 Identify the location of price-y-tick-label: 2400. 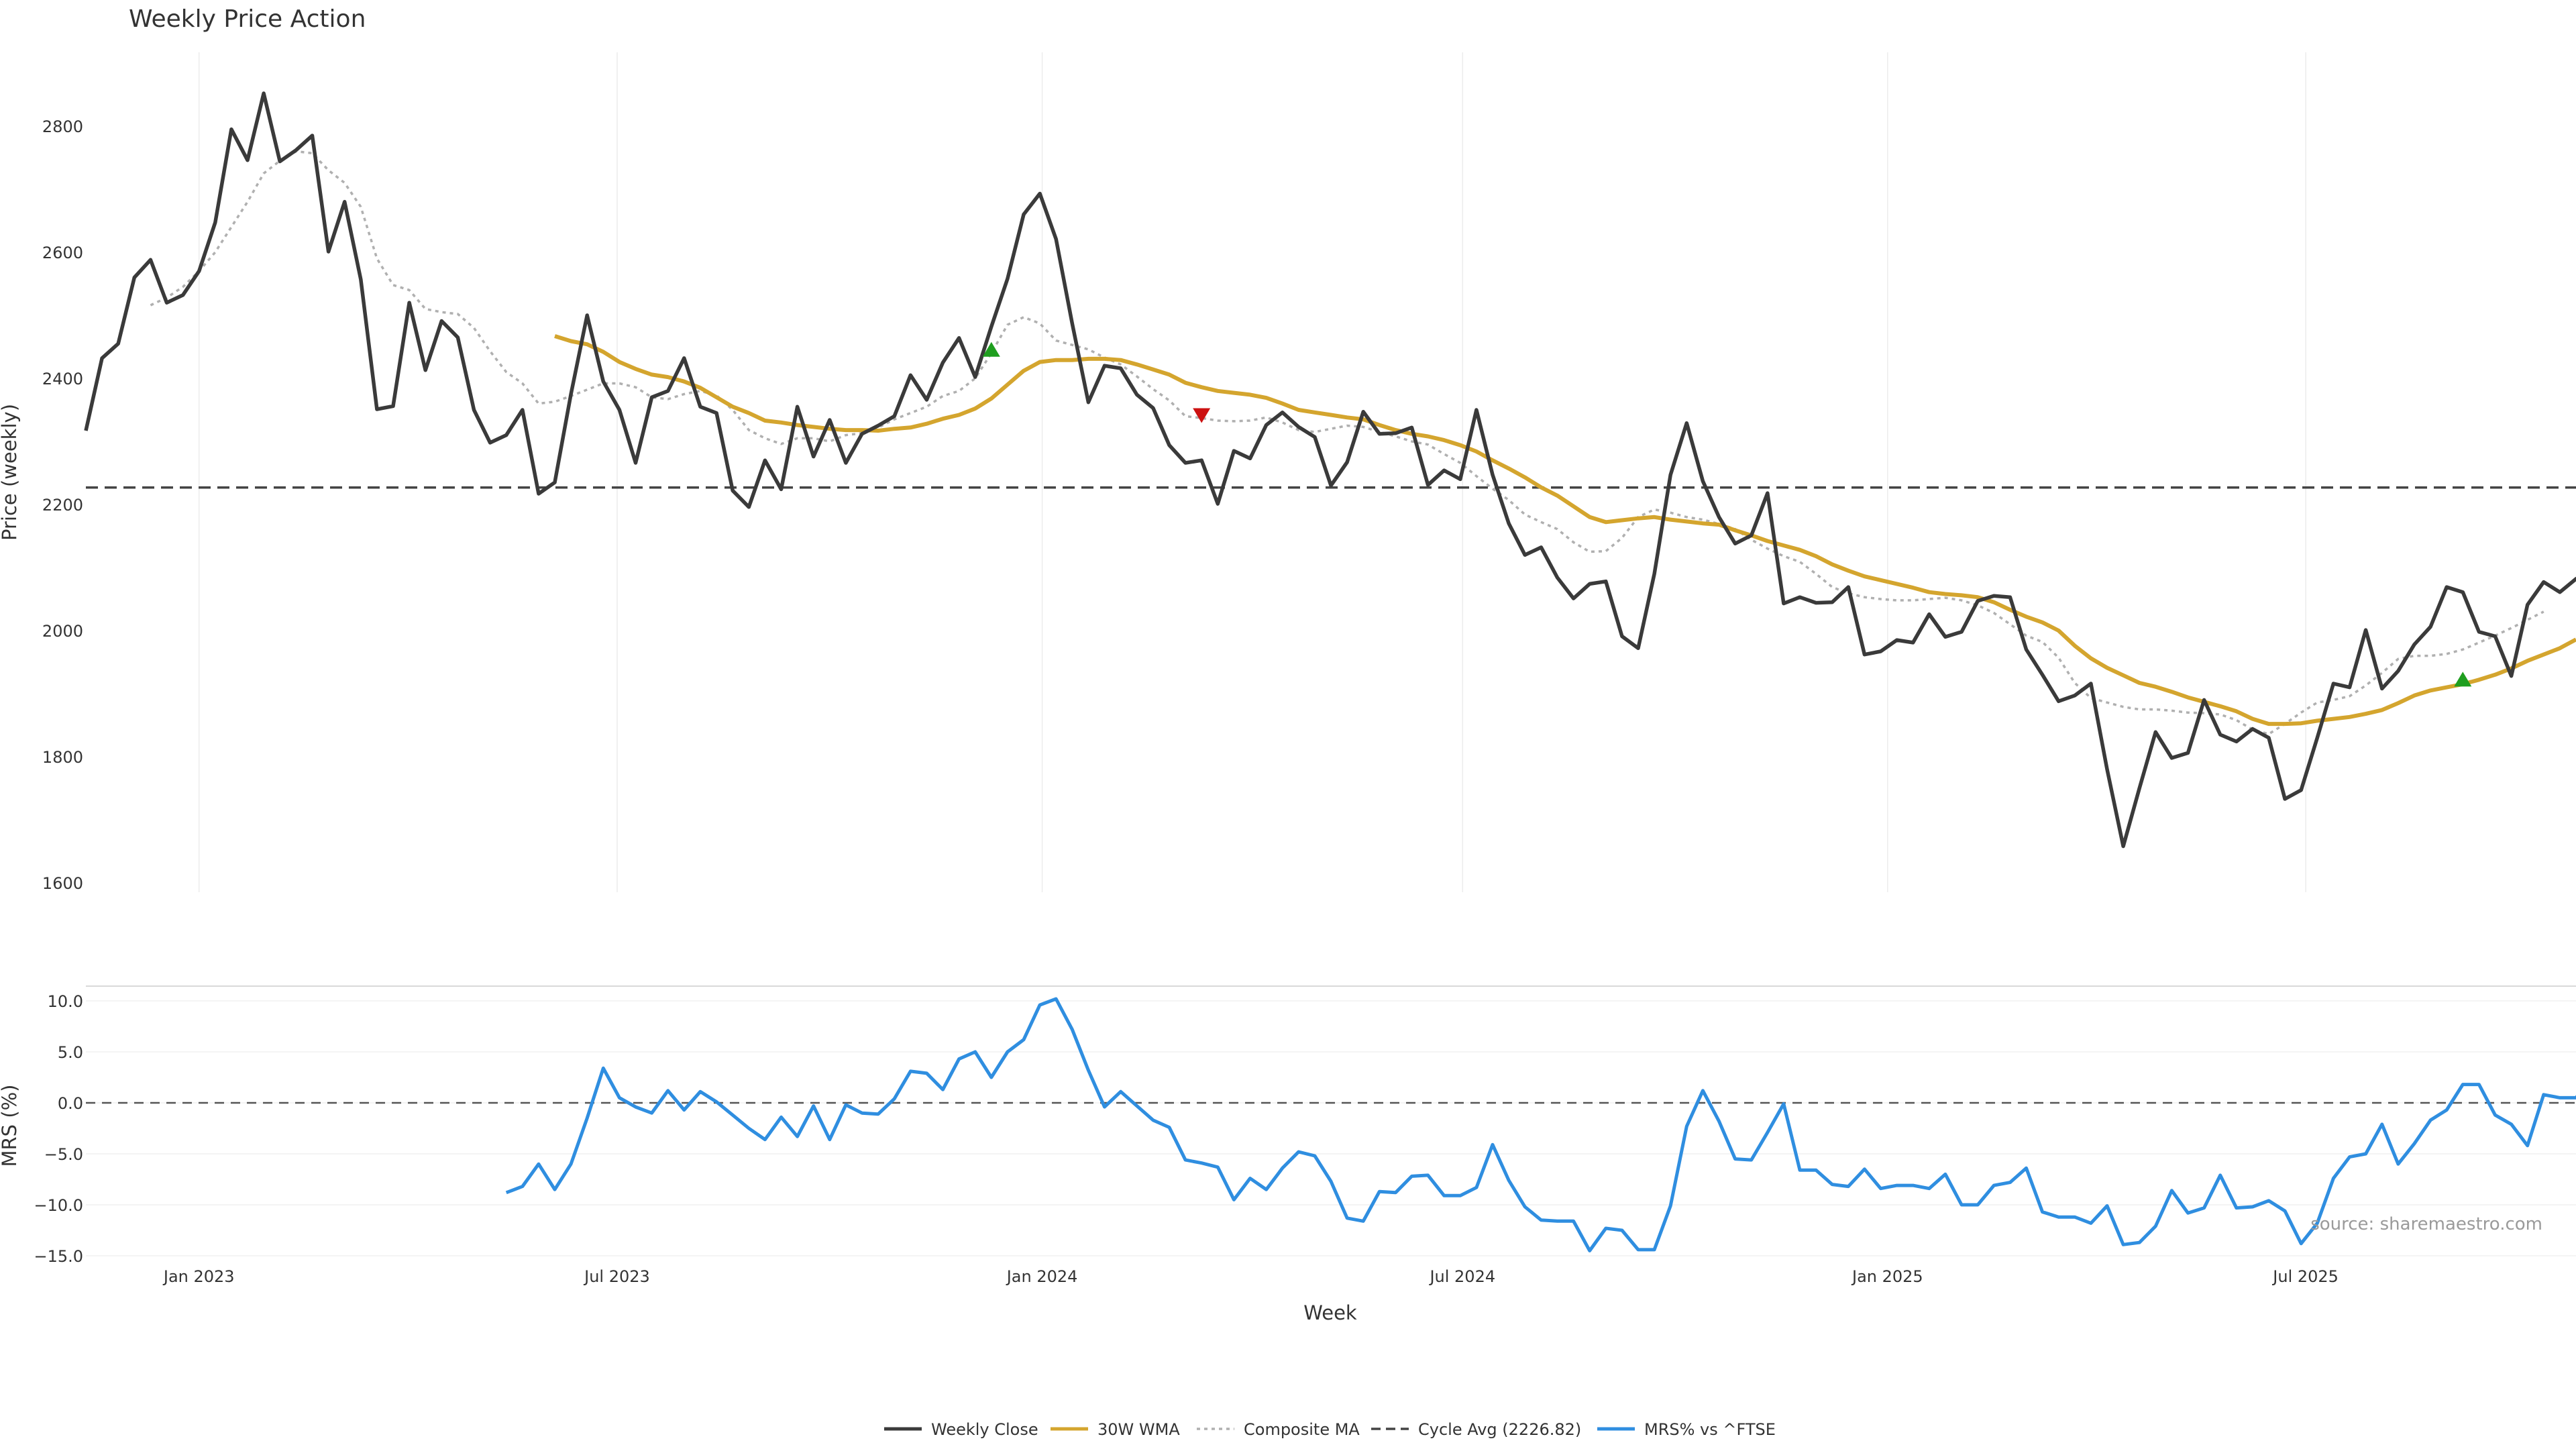
(62, 379).